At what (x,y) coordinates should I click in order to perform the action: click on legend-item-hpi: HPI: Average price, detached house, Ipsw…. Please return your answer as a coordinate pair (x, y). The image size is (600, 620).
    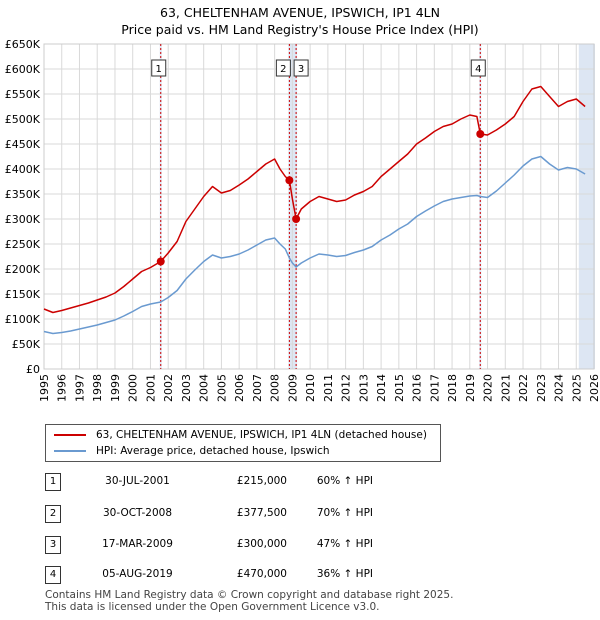
    Looking at the image, I should click on (192, 451).